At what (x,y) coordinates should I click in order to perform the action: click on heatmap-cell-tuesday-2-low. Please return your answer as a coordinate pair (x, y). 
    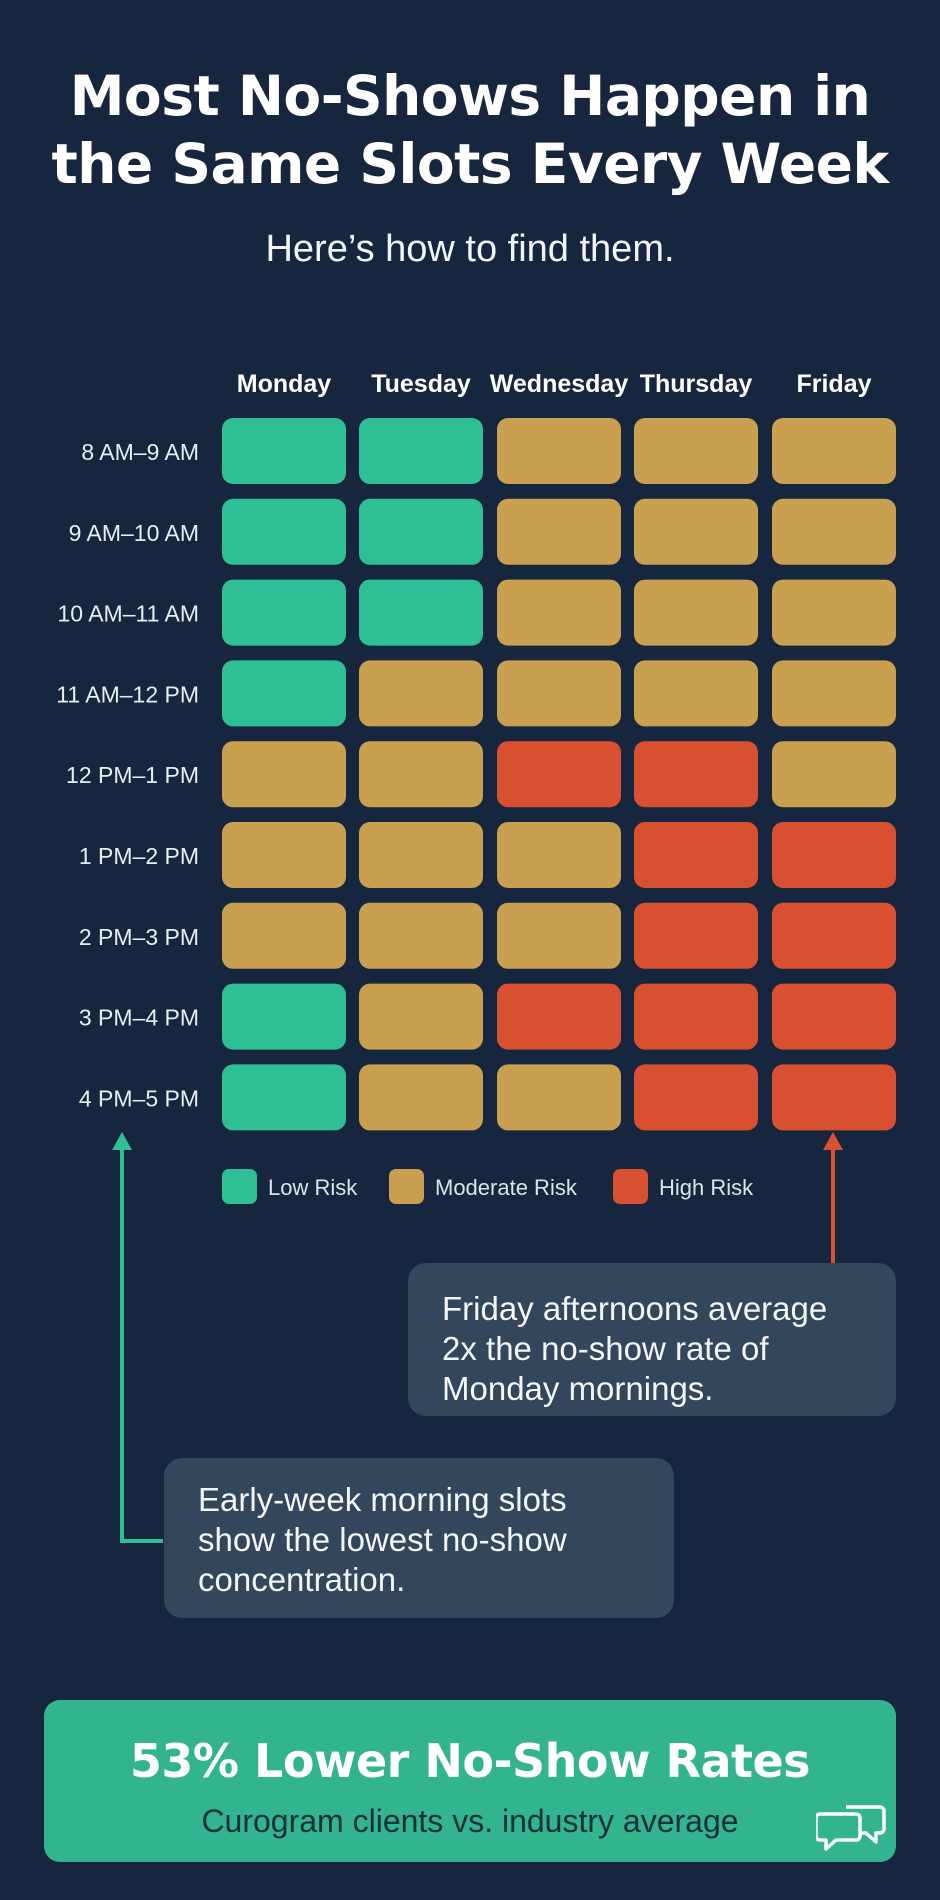
    Looking at the image, I should click on (421, 612).